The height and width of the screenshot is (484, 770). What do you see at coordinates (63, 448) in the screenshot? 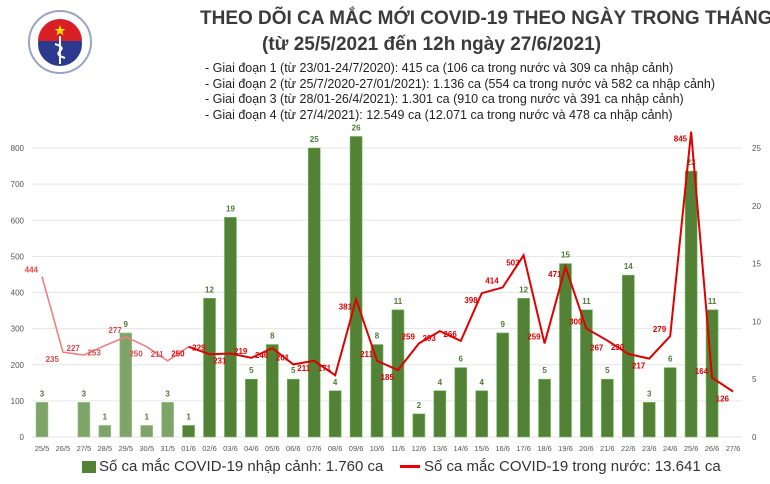
I see `x-tick-label: 26/5` at bounding box center [63, 448].